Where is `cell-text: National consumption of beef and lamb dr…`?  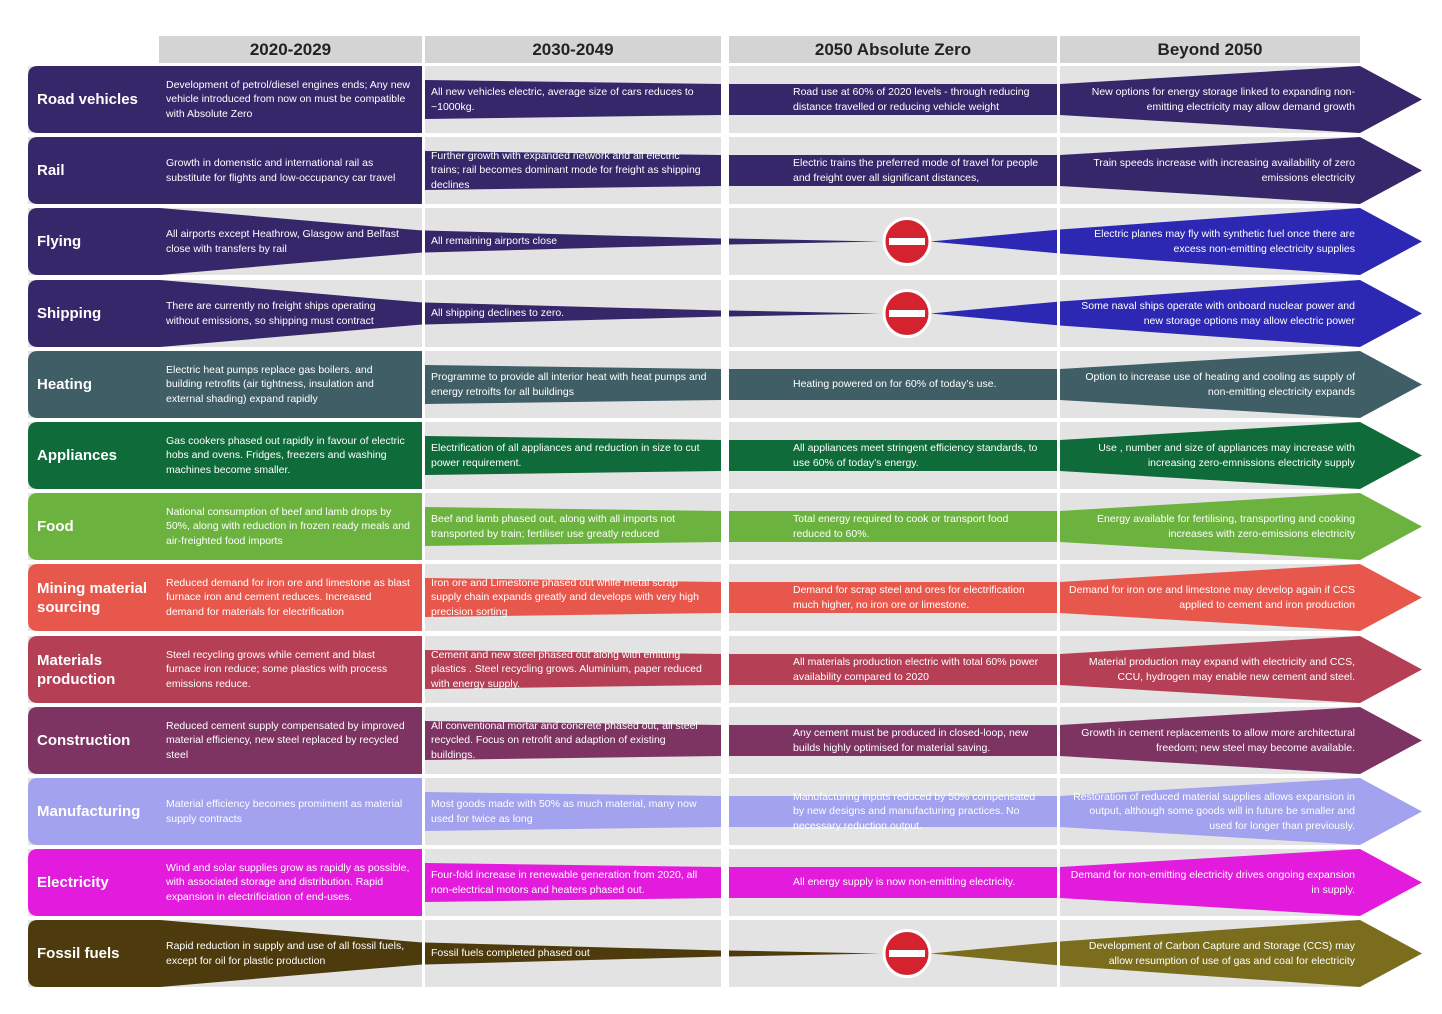 cell-text: National consumption of beef and lamb dr… is located at coordinates (288, 526).